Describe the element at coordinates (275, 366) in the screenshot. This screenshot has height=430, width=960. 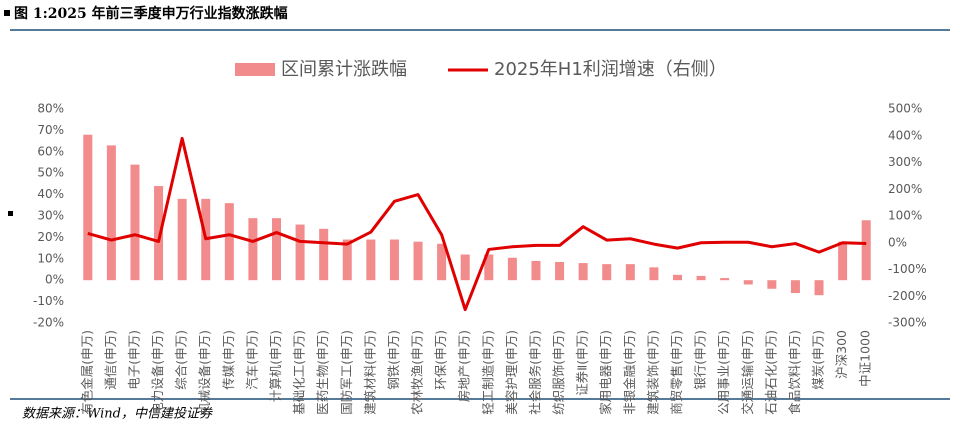
I see `x-tick-label: 计算机(申万)` at that location.